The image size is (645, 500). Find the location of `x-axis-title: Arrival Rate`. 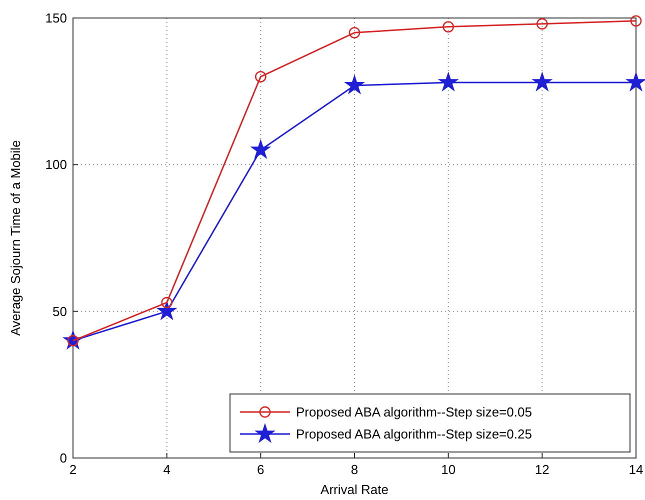

x-axis-title: Arrival Rate is located at coordinates (354, 489).